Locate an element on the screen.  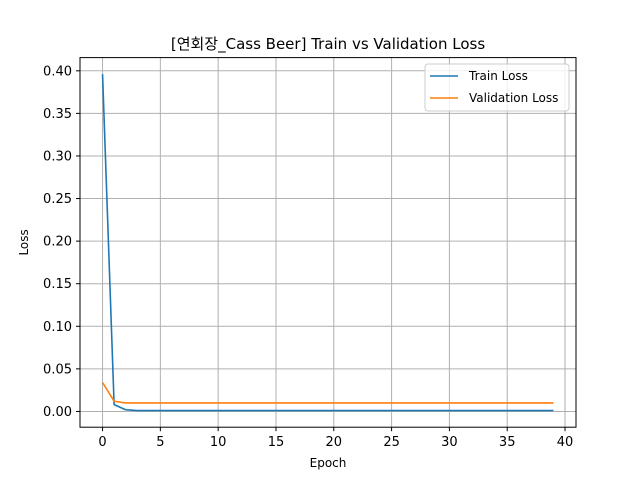
legend: Train Loss Validation Loss is located at coordinates (497, 87).